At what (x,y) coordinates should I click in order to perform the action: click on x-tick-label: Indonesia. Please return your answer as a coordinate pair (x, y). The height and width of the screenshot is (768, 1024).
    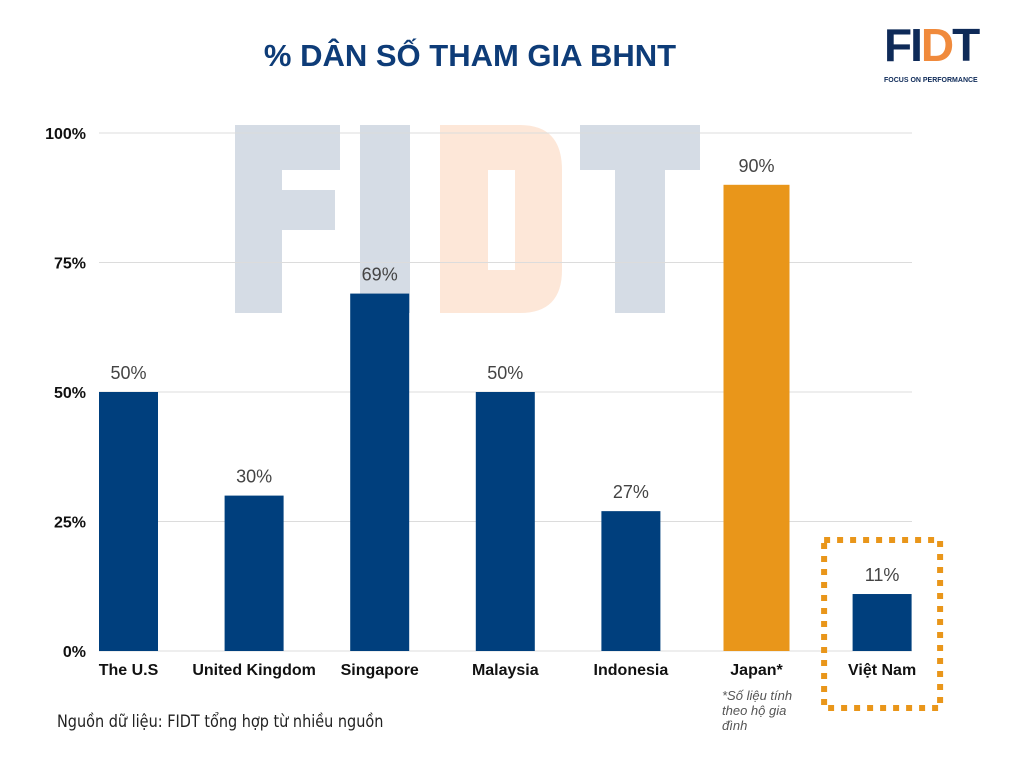
    Looking at the image, I should click on (631, 670).